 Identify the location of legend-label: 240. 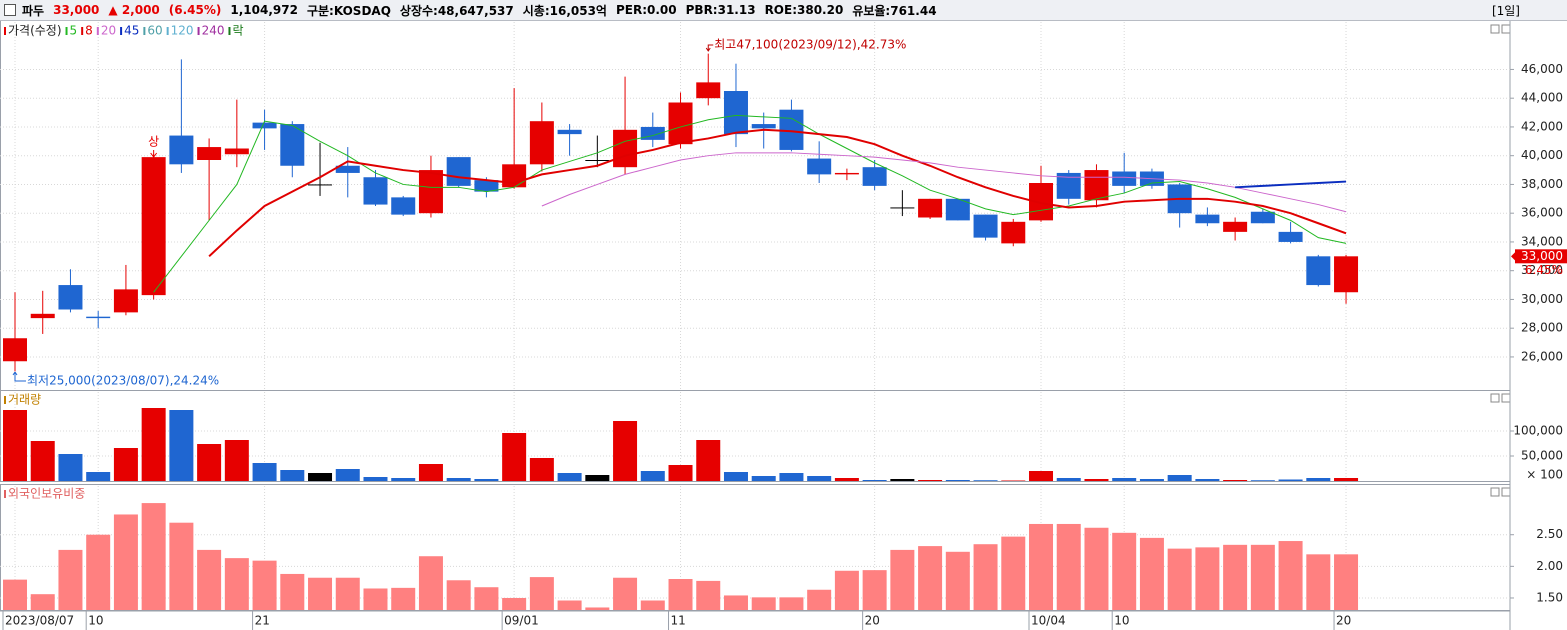
(213, 31).